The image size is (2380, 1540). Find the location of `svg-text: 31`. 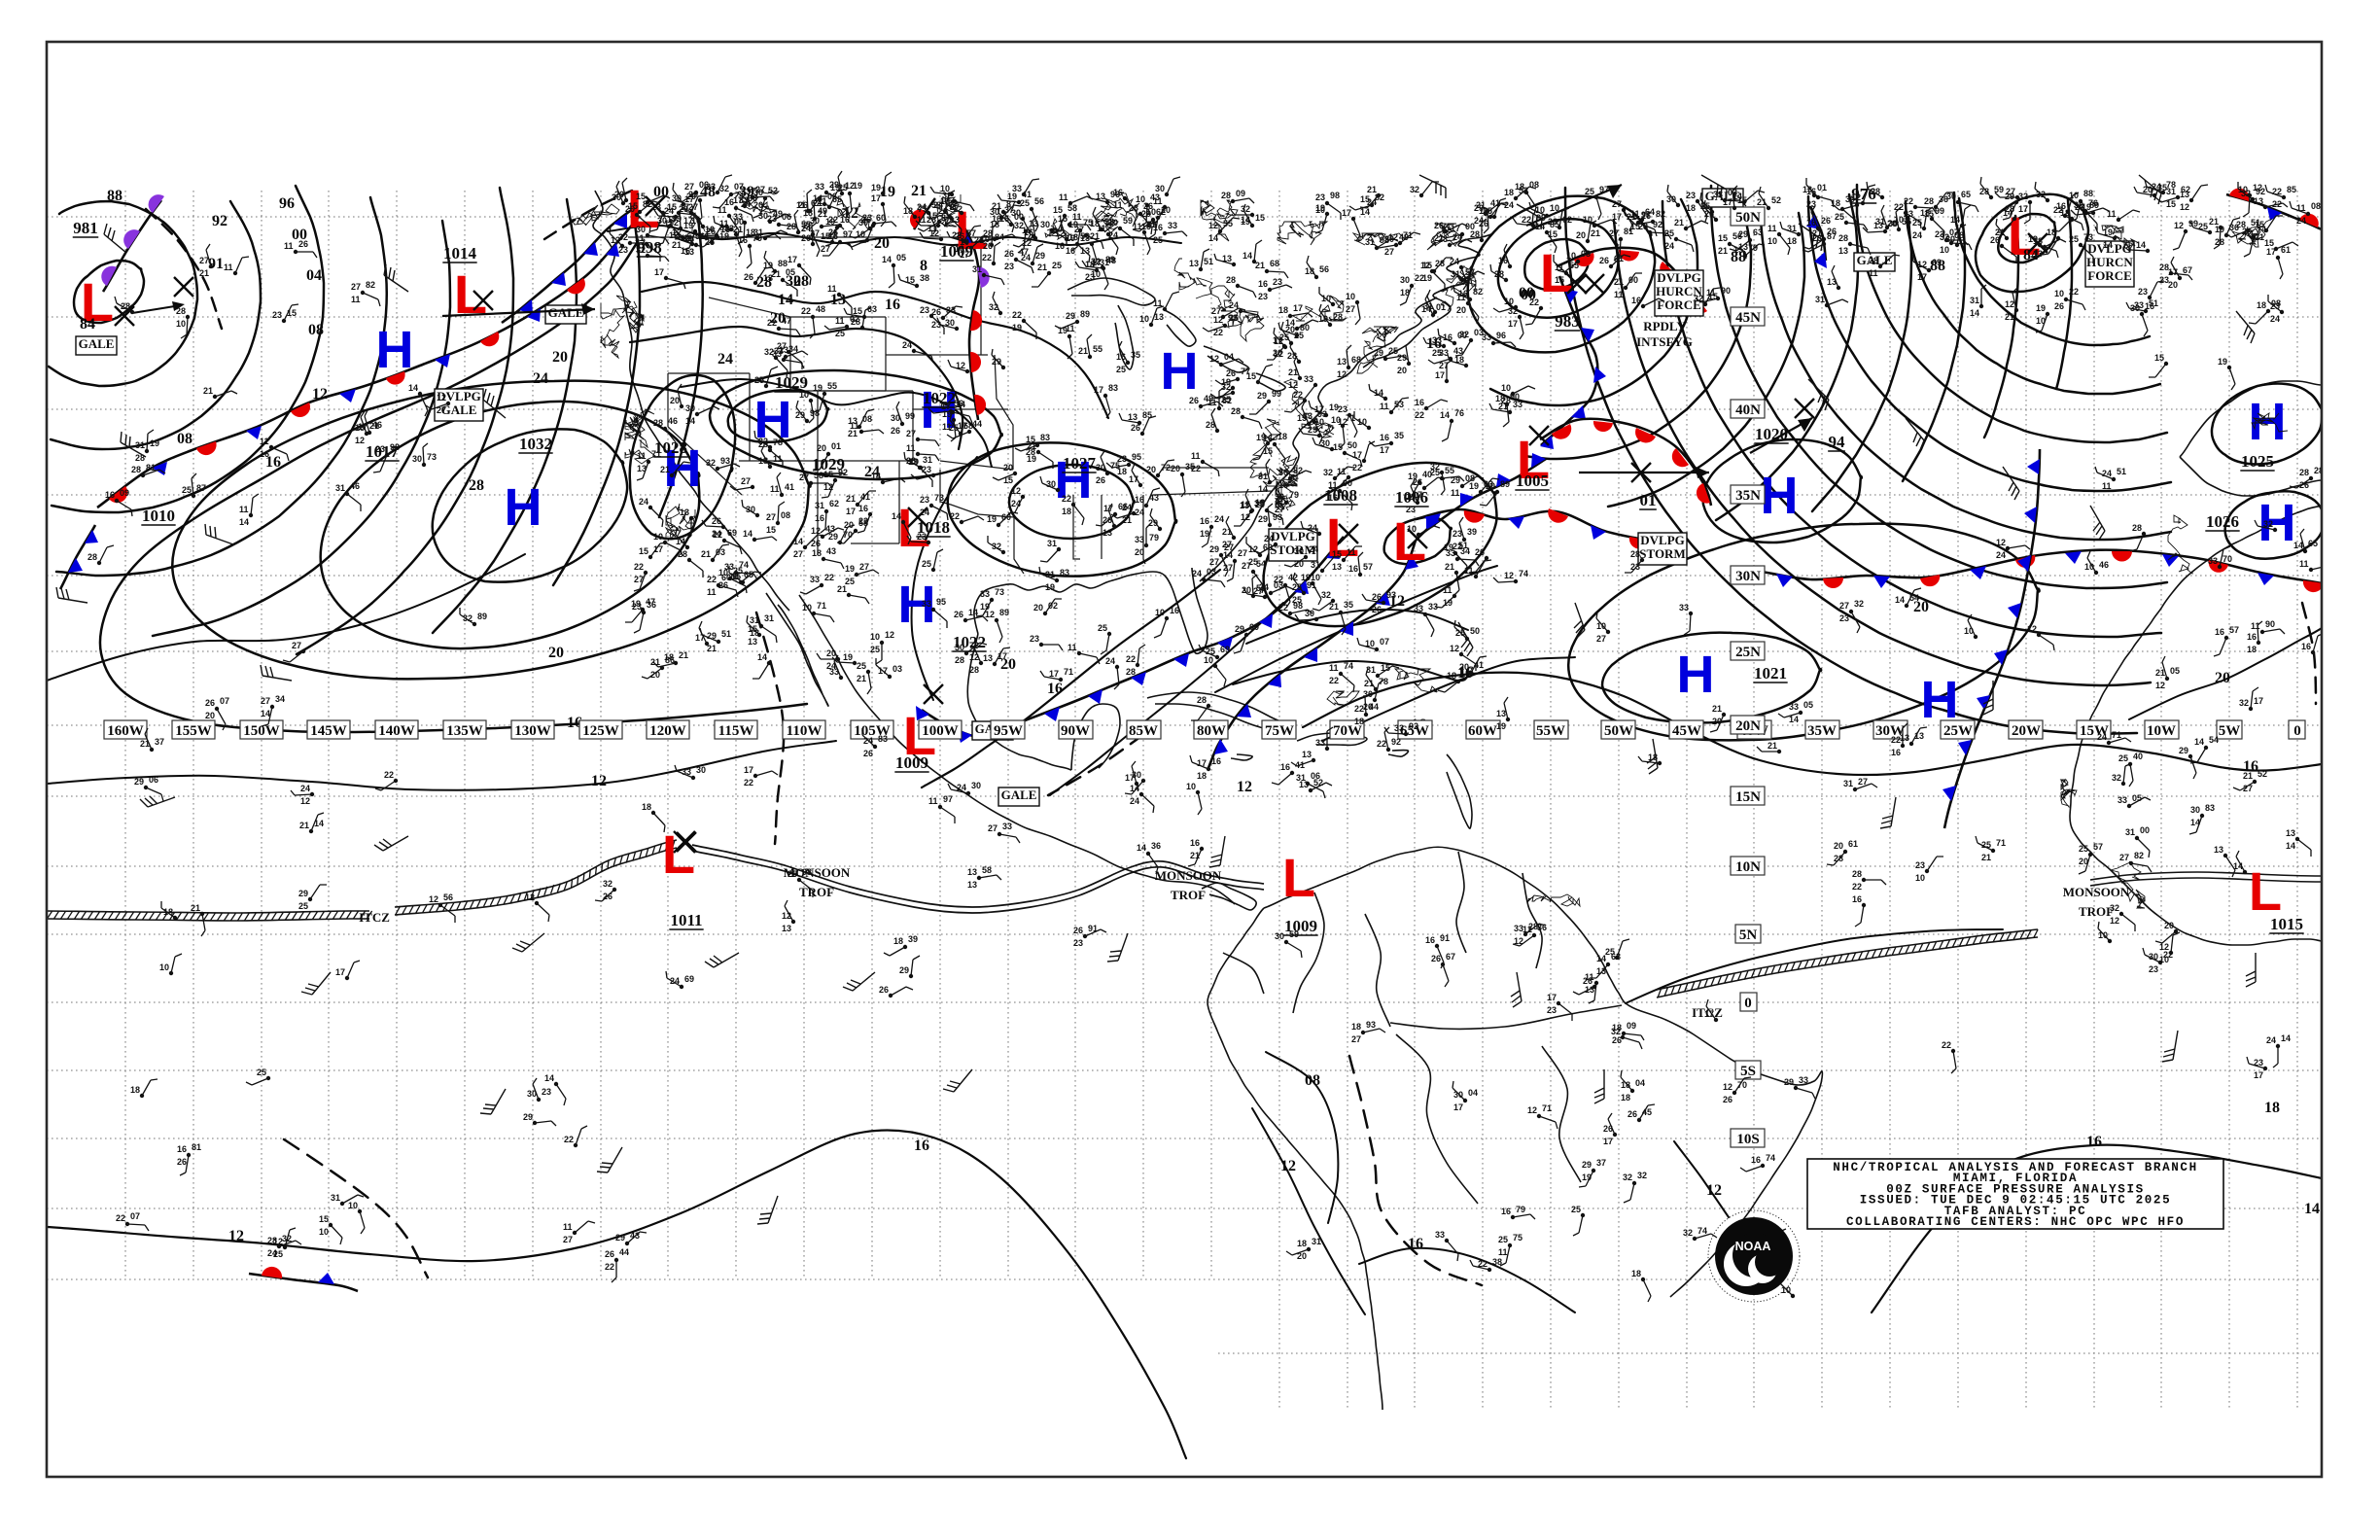

svg-text: 31 is located at coordinates (1792, 228).